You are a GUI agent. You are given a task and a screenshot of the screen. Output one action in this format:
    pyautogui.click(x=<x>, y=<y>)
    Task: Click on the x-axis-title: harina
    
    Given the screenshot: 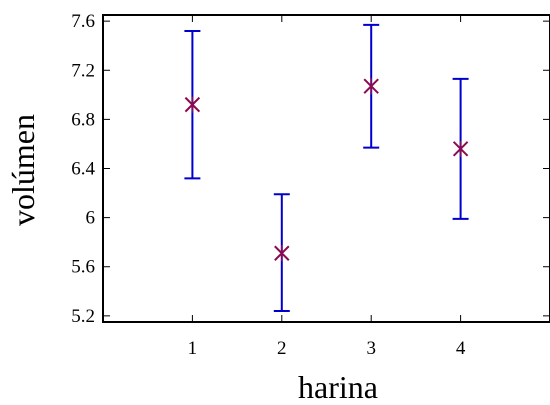 What is the action you would take?
    pyautogui.click(x=338, y=387)
    